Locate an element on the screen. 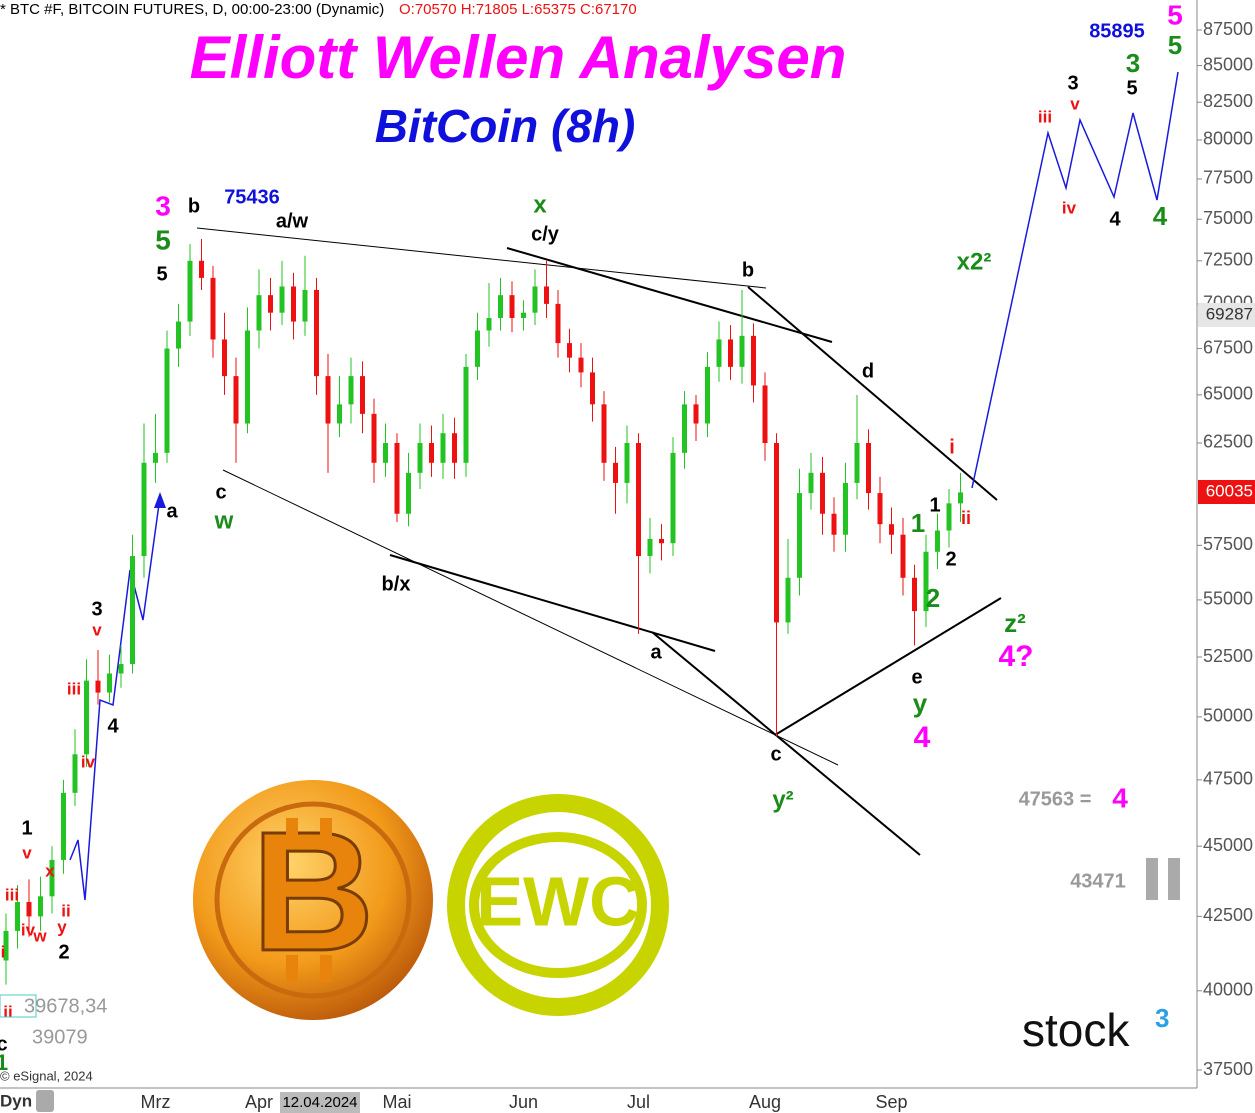  x-tick-label: Aug is located at coordinates (765, 1102).